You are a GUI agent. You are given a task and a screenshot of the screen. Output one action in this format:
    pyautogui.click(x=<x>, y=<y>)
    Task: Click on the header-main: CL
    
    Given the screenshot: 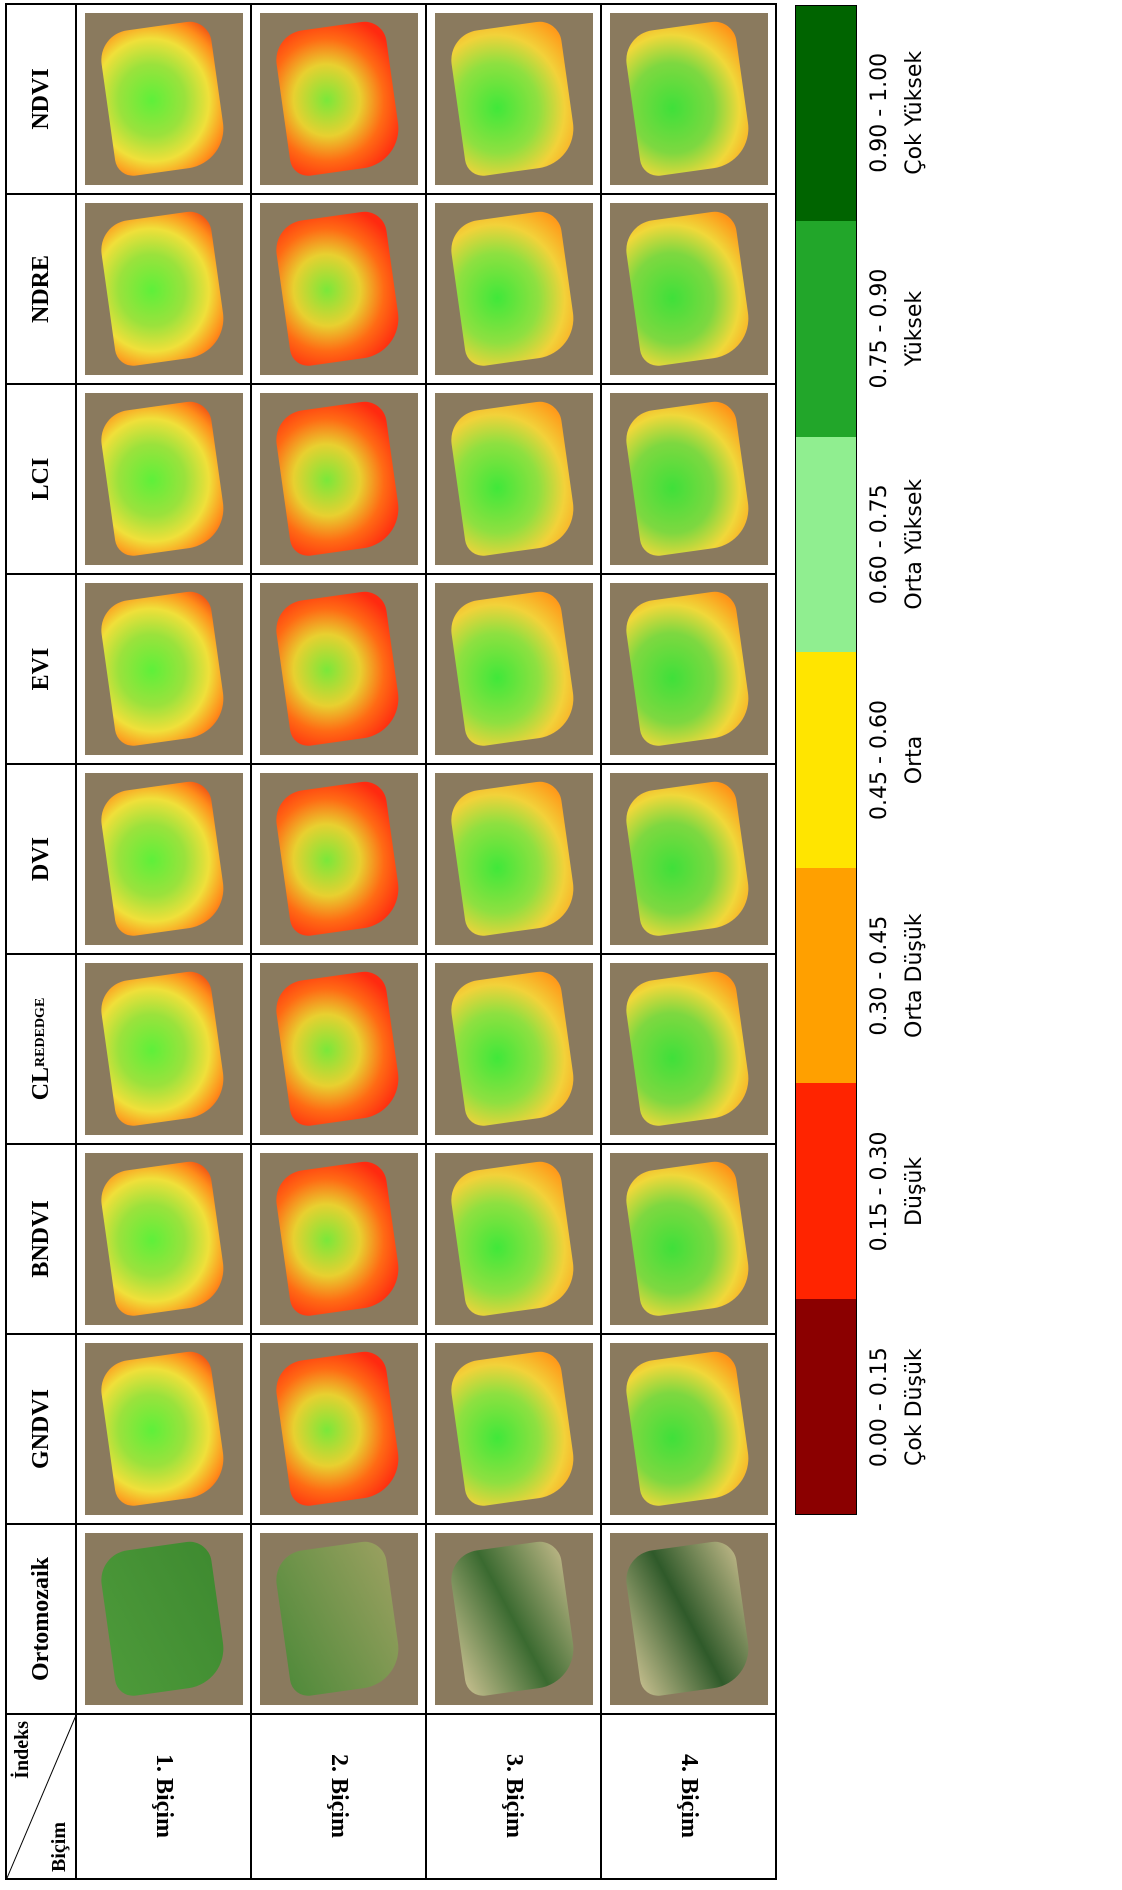 What is the action you would take?
    pyautogui.click(x=40, y=1083)
    